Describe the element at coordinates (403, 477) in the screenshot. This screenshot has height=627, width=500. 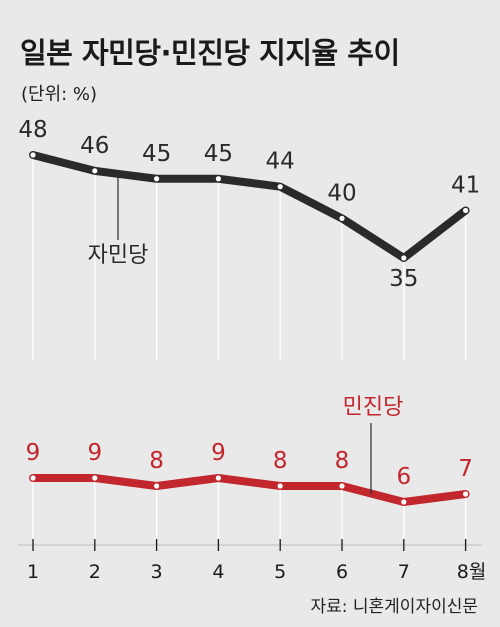
I see `data-label: 6` at that location.